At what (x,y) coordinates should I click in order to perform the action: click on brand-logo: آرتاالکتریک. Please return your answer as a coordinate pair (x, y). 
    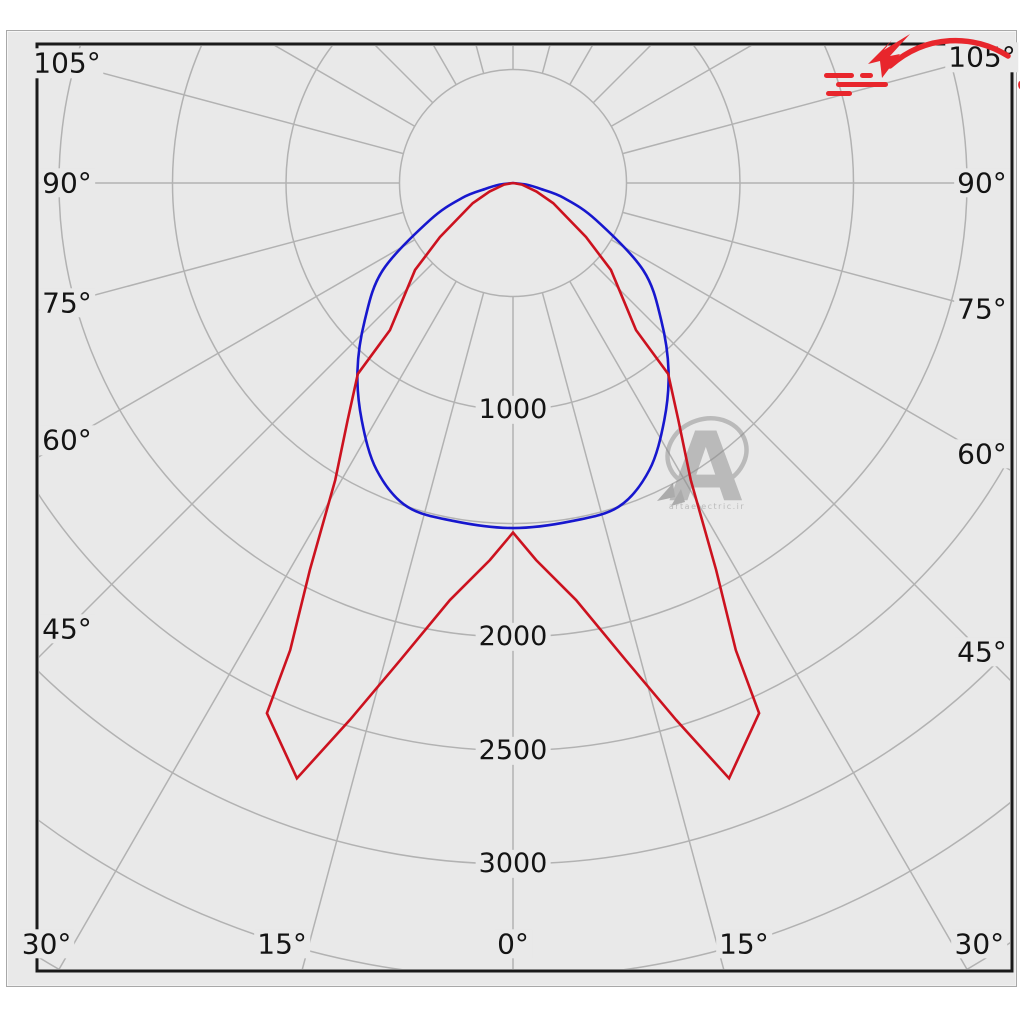
    Looking at the image, I should click on (919, 64).